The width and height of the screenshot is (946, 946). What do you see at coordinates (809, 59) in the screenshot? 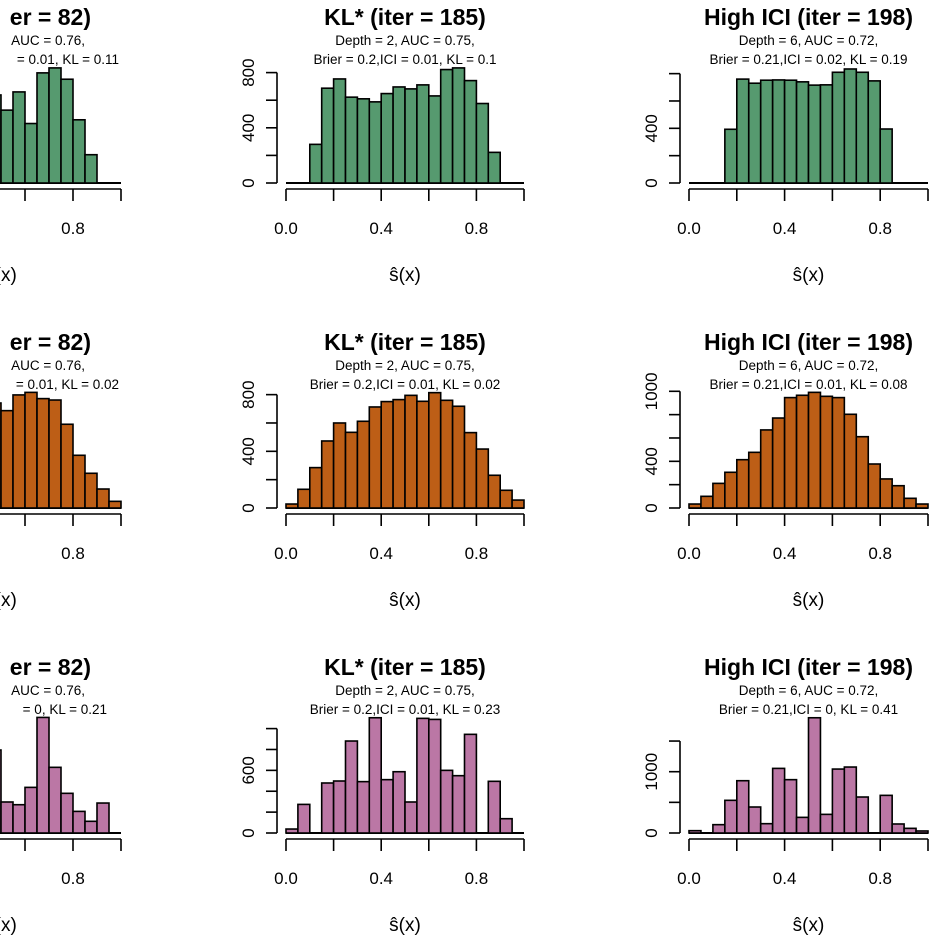
I see `panel-subtitle: Brier = 0.21,ICI = 0.02, KL = 0.19` at bounding box center [809, 59].